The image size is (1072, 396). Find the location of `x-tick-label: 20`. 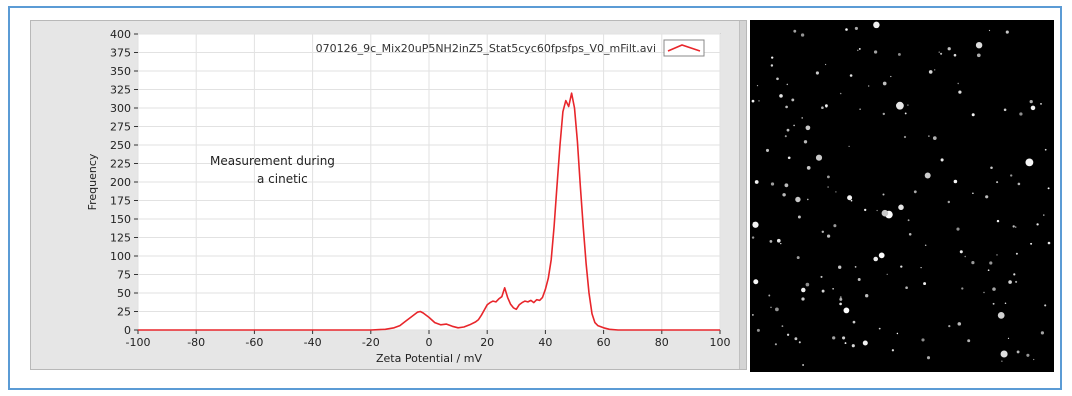

x-tick-label: 20 is located at coordinates (487, 342).